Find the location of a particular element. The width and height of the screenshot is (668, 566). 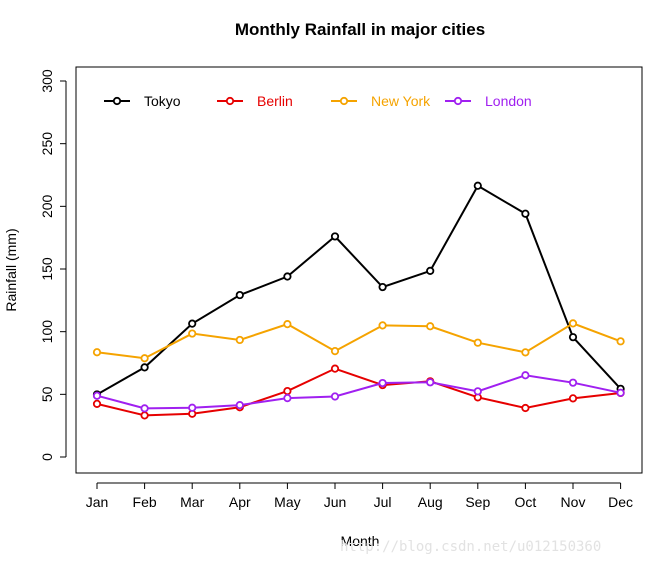

legend-label: London is located at coordinates (508, 101).